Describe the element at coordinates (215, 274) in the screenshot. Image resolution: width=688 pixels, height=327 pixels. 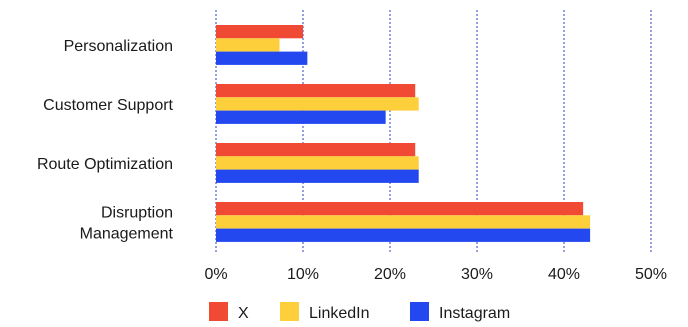
I see `x-tick-label: 0%` at that location.